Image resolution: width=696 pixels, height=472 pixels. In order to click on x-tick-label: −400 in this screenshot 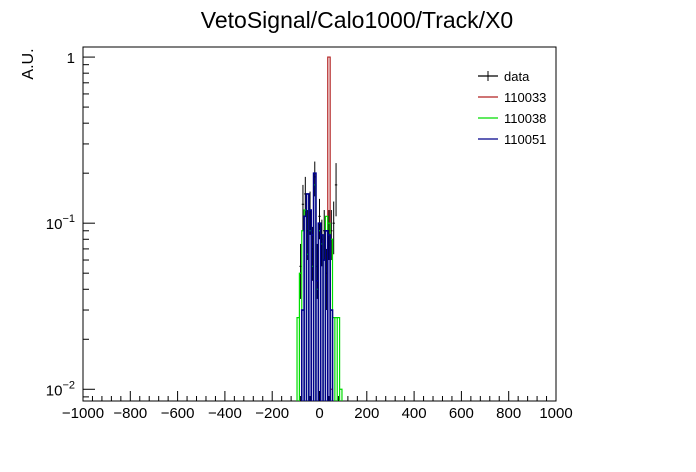, I will do `click(225, 413)`.